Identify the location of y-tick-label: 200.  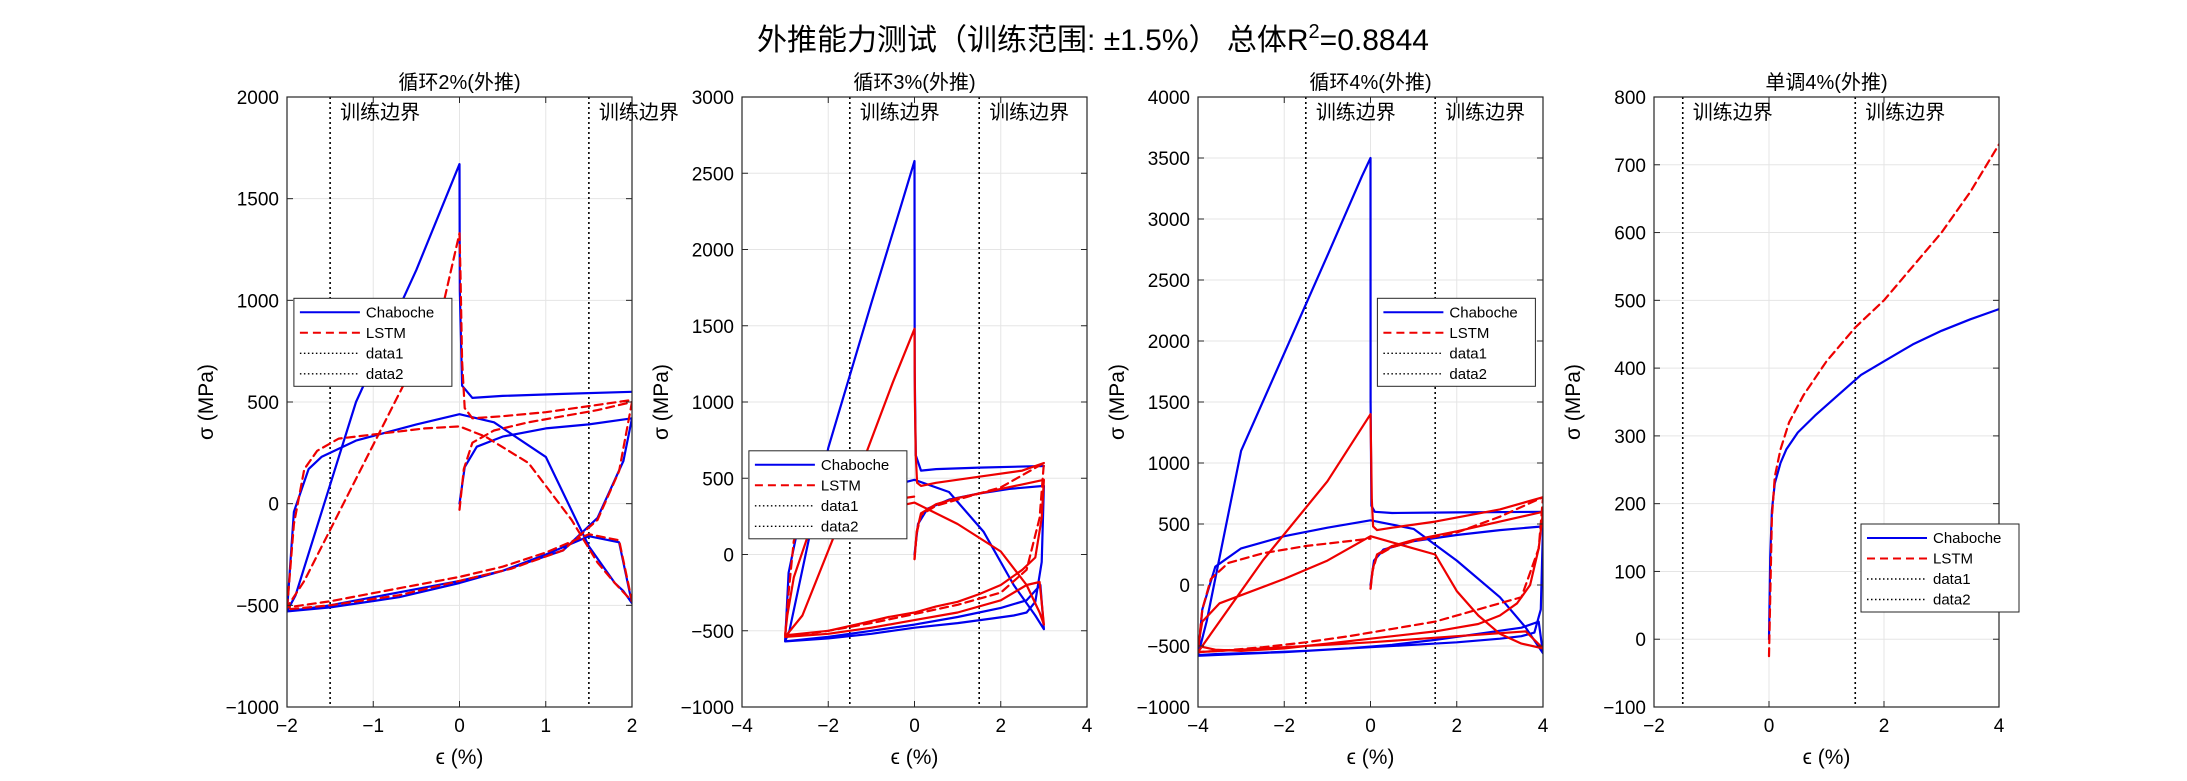
(1630, 505).